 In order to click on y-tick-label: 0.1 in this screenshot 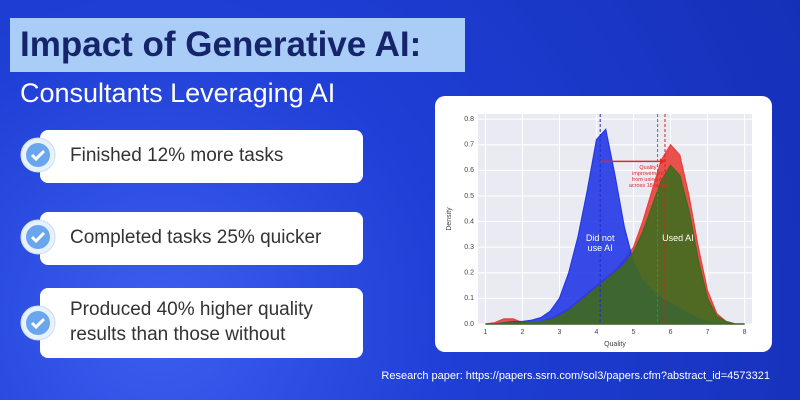, I will do `click(469, 298)`.